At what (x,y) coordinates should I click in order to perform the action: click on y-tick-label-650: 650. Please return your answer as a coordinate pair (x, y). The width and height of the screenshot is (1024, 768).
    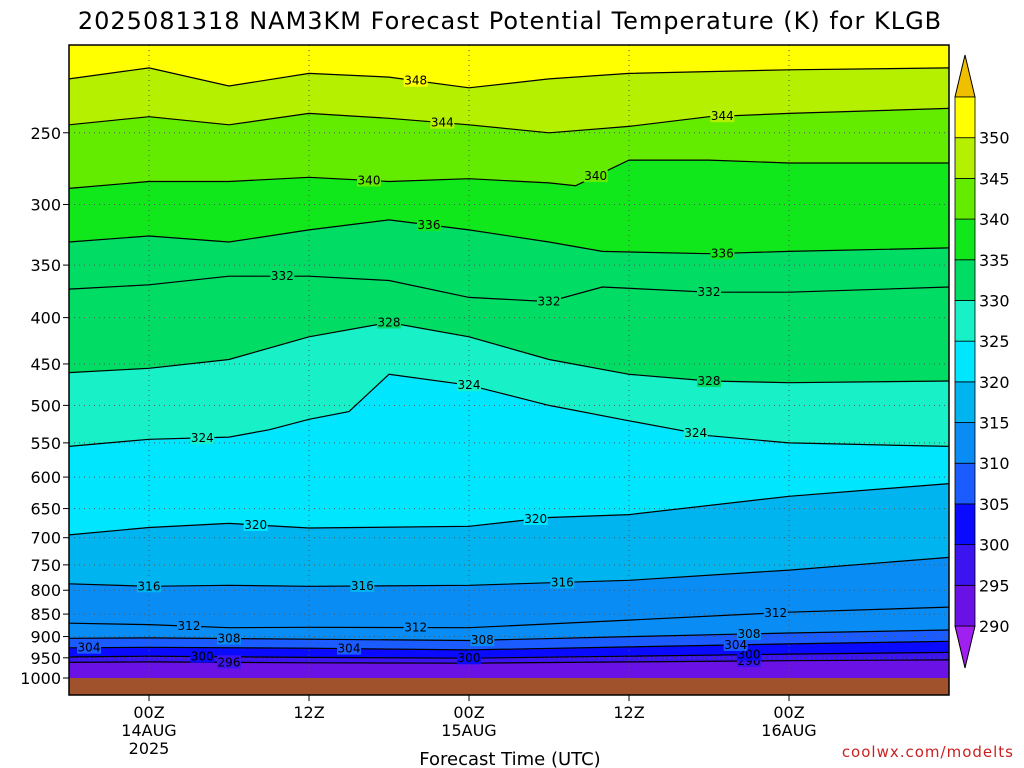
    Looking at the image, I should click on (45, 509).